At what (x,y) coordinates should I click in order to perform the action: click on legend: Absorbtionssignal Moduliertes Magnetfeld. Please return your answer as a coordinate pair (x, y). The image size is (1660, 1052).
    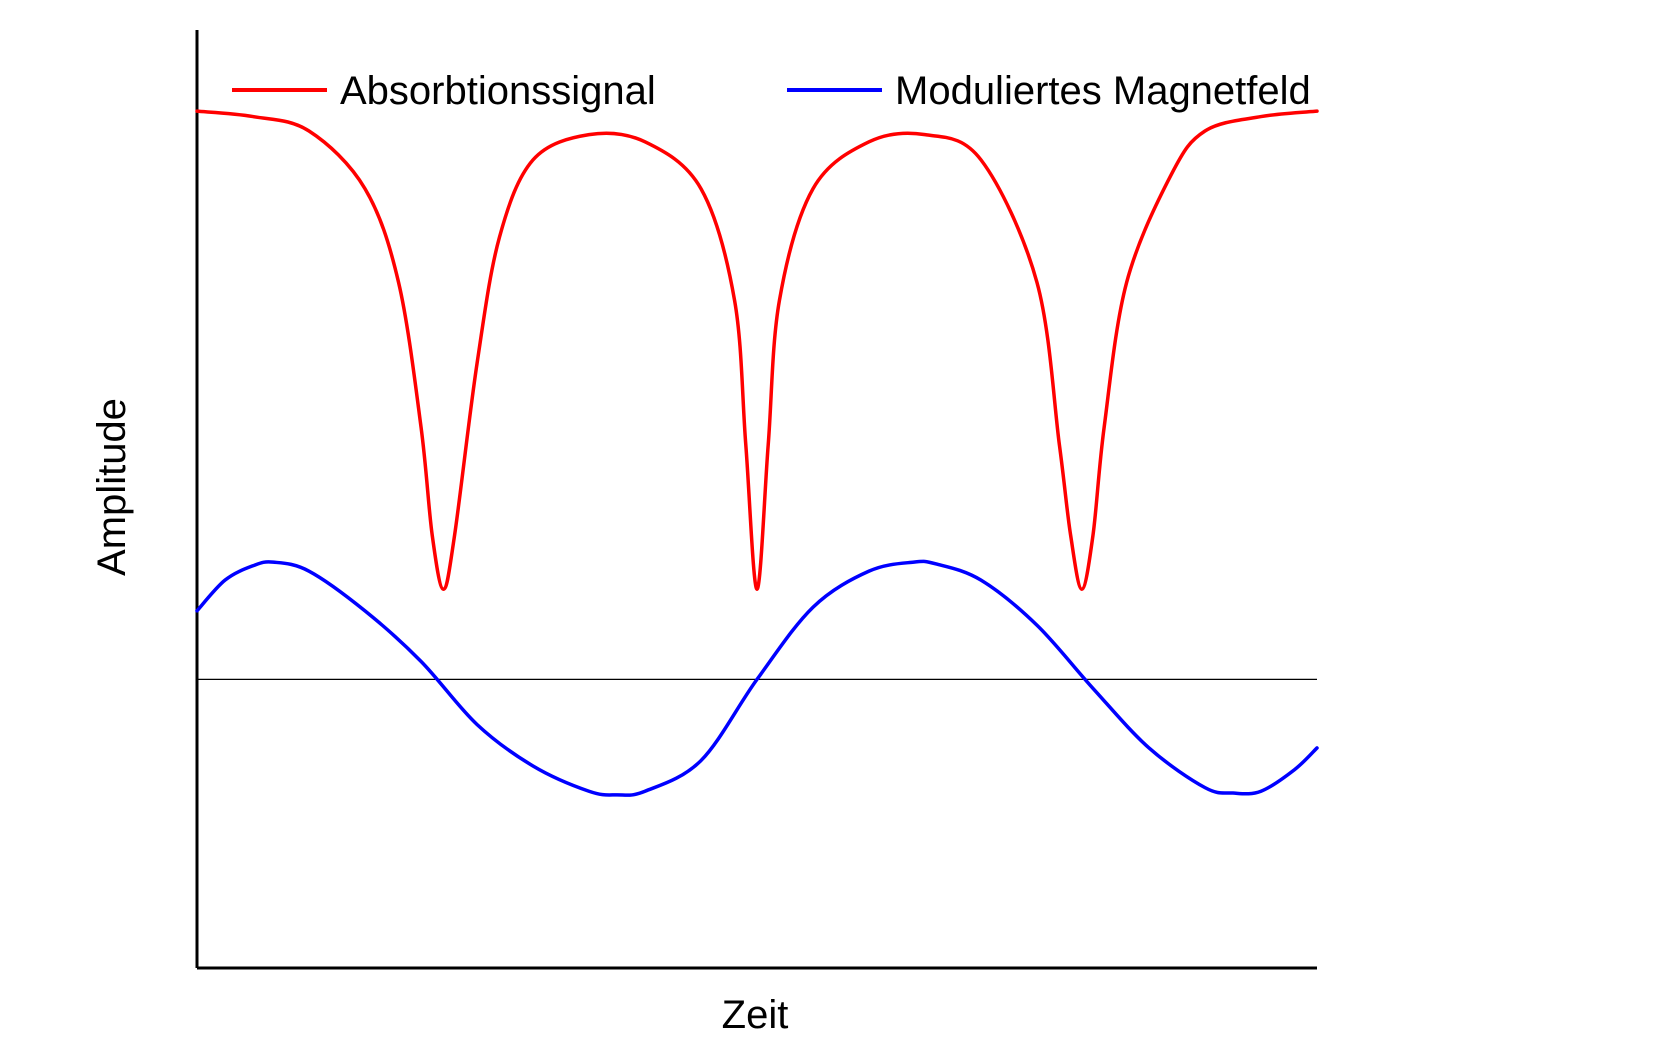
    Looking at the image, I should click on (771, 91).